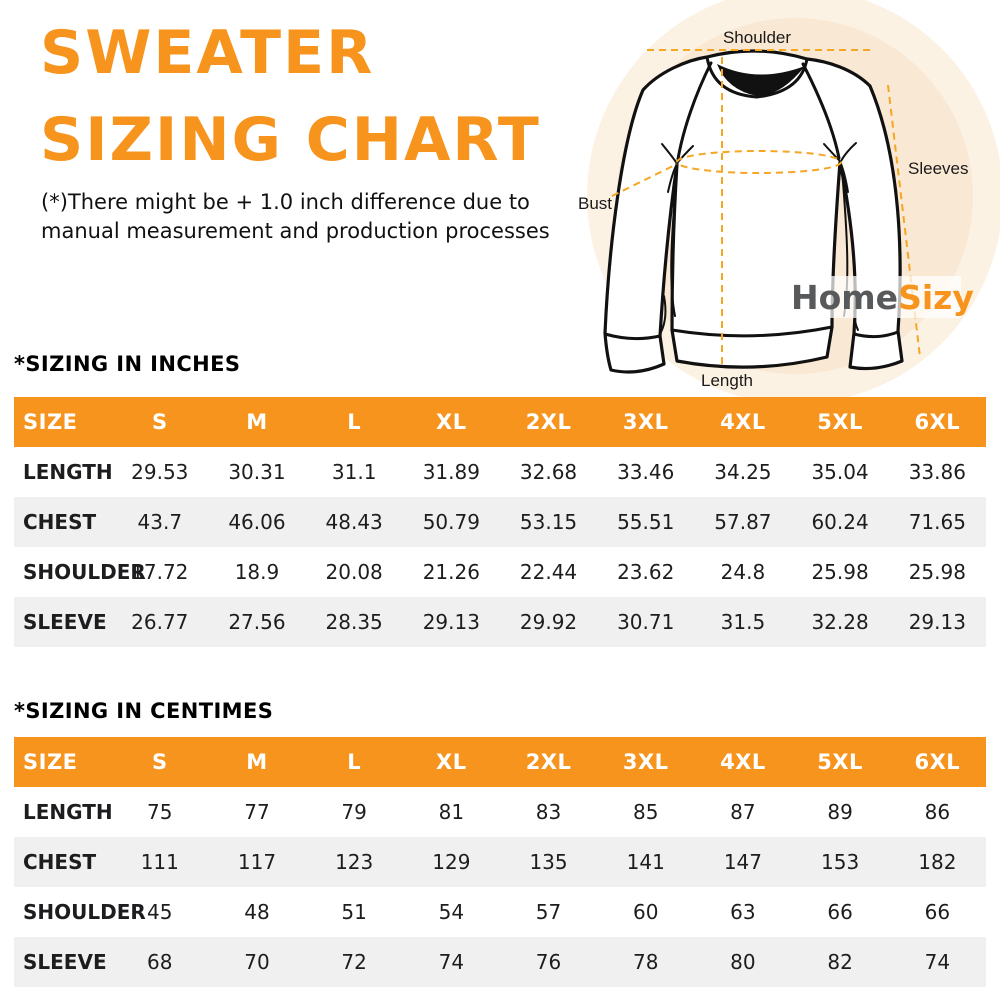  What do you see at coordinates (127, 364) in the screenshot?
I see `section-title-inches: *SIZING IN INCHES` at bounding box center [127, 364].